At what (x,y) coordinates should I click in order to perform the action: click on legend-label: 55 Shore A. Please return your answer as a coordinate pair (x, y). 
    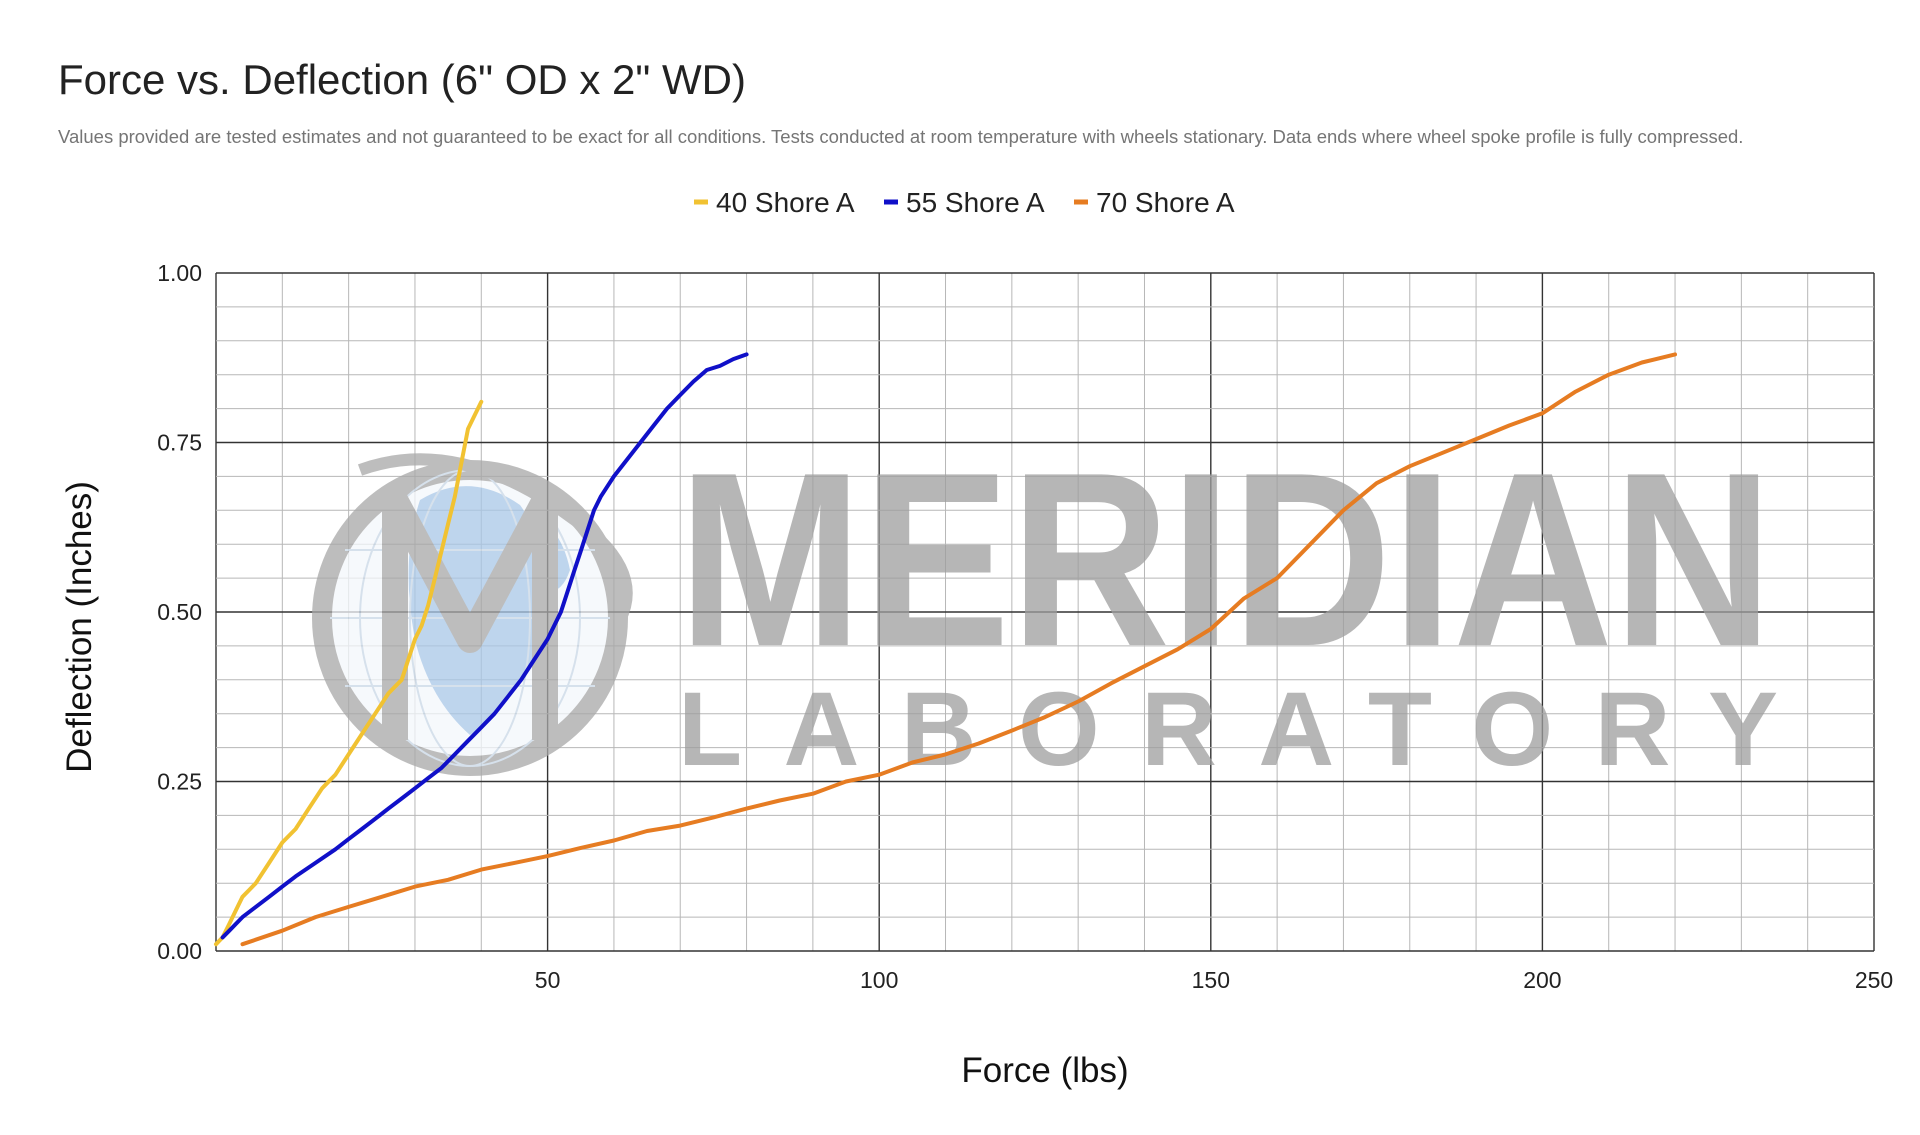
    Looking at the image, I should click on (975, 202).